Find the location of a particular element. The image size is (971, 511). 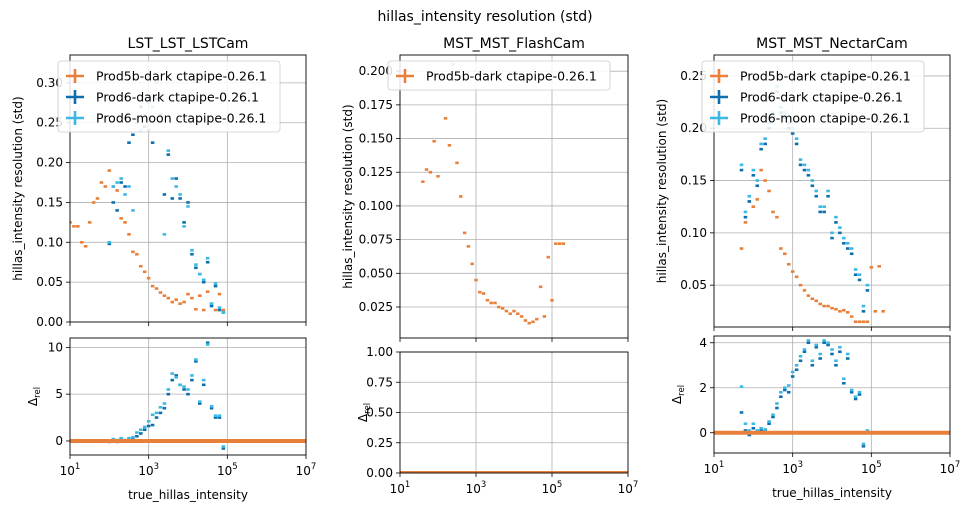

y-tick-label: 4 is located at coordinates (703, 343).